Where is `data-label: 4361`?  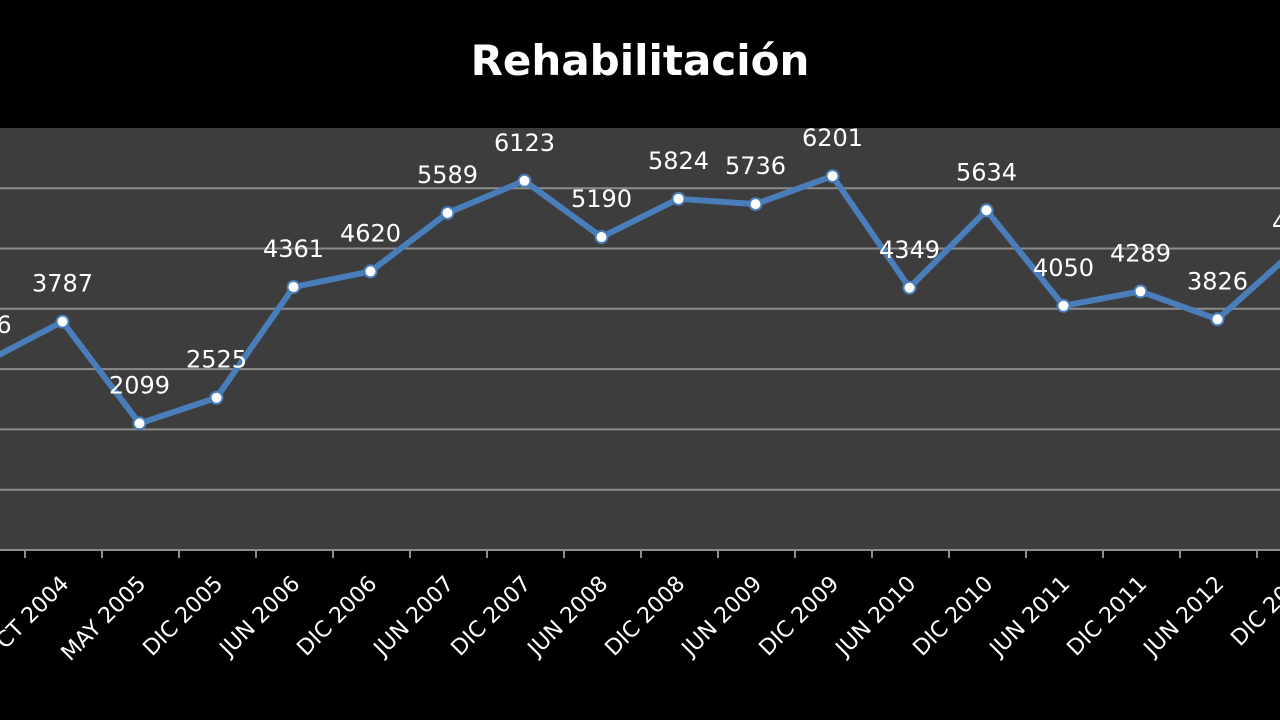
data-label: 4361 is located at coordinates (293, 249).